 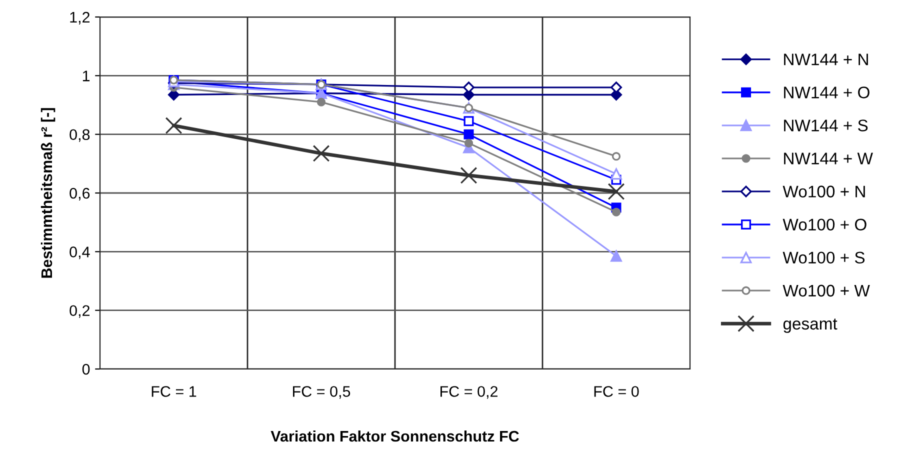 I want to click on legend-label: NW144 + S, so click(x=826, y=126).